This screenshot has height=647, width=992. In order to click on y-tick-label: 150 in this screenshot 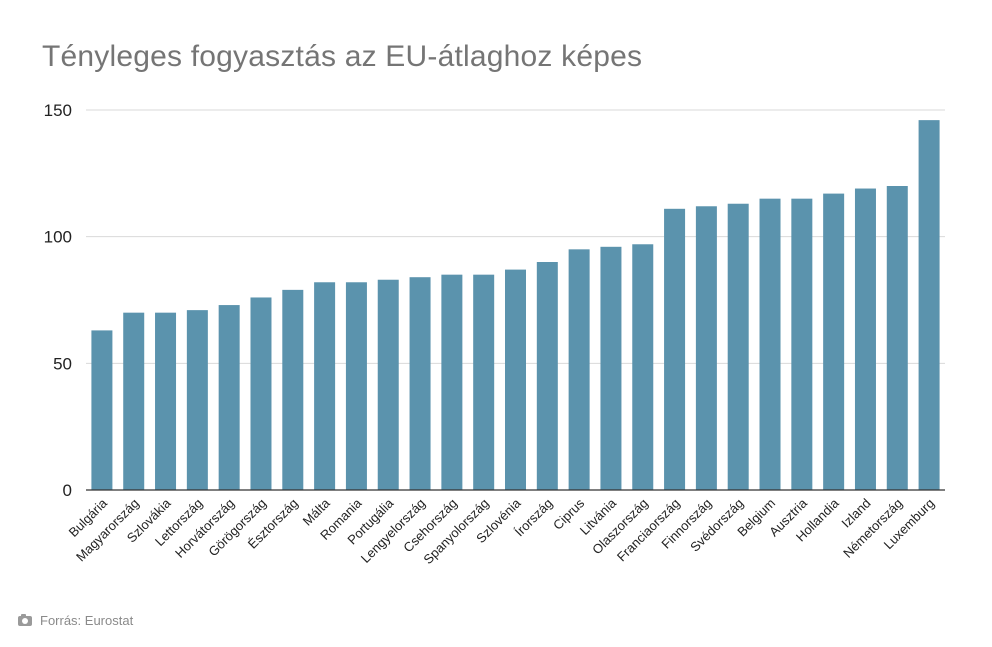, I will do `click(58, 110)`.